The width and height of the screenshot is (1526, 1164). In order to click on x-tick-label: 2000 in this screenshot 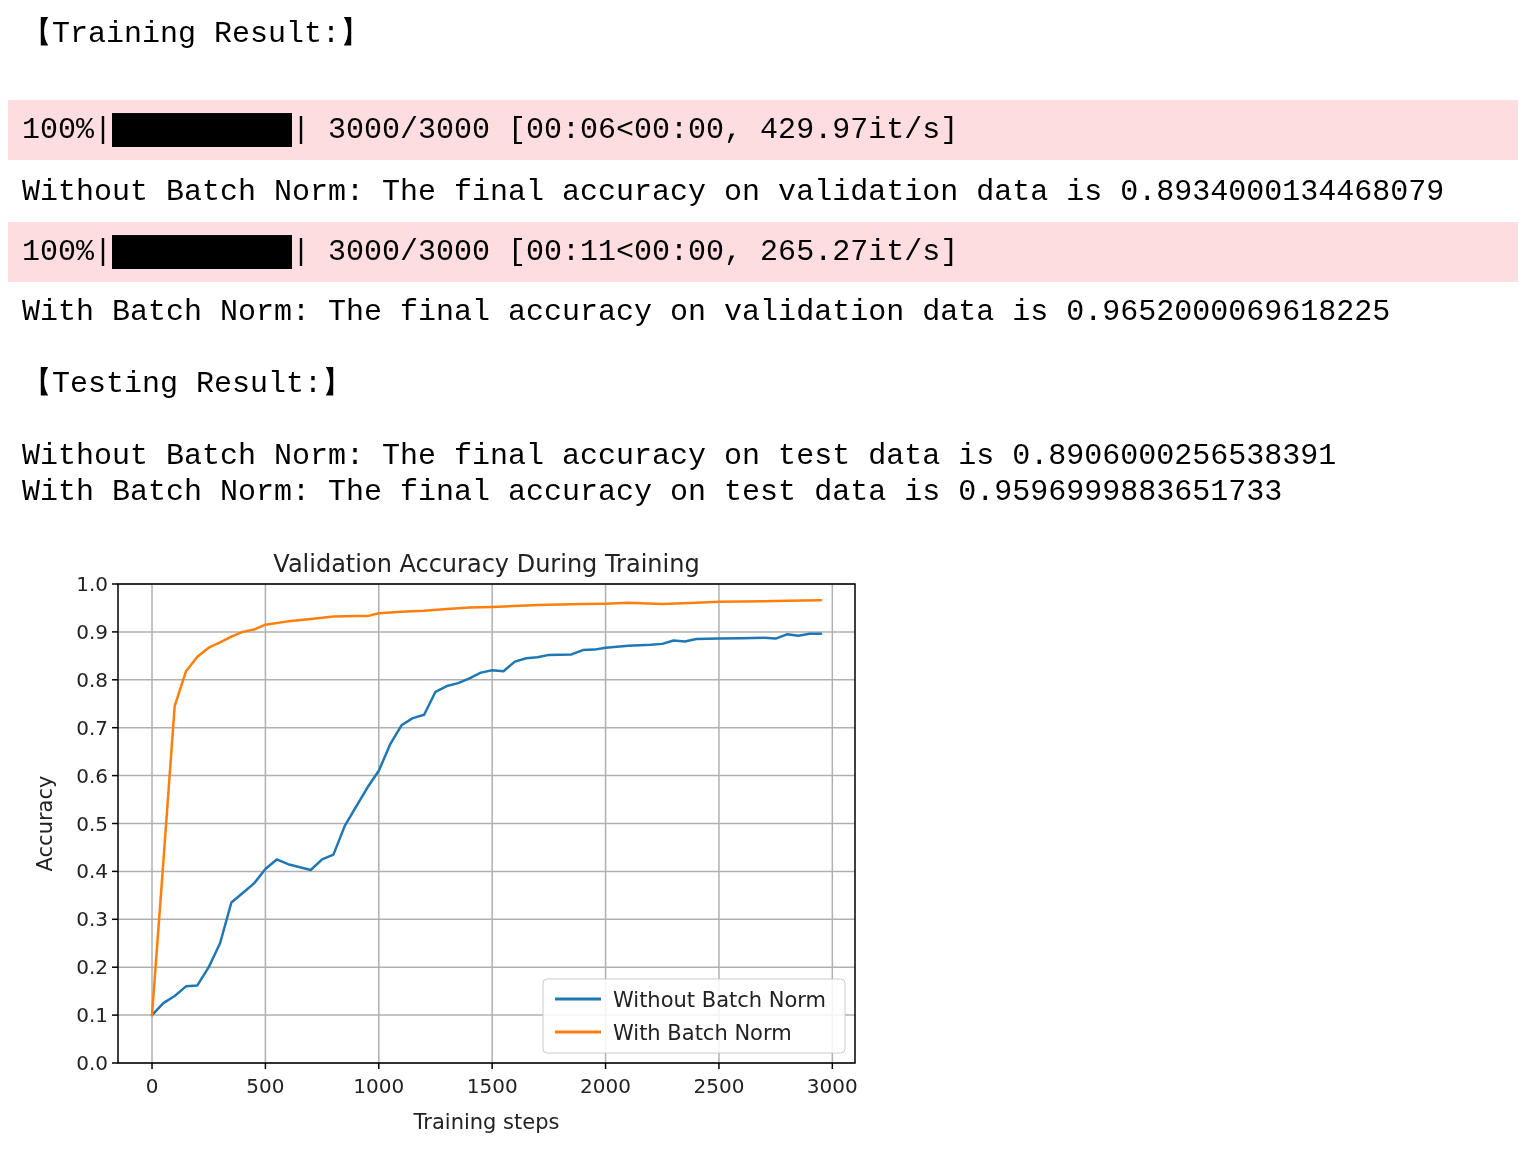, I will do `click(606, 1086)`.